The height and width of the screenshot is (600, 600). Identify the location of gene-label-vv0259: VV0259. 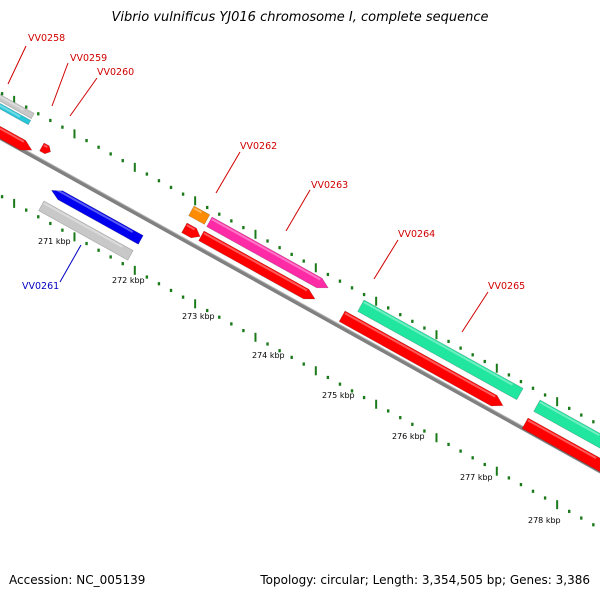
(79, 80).